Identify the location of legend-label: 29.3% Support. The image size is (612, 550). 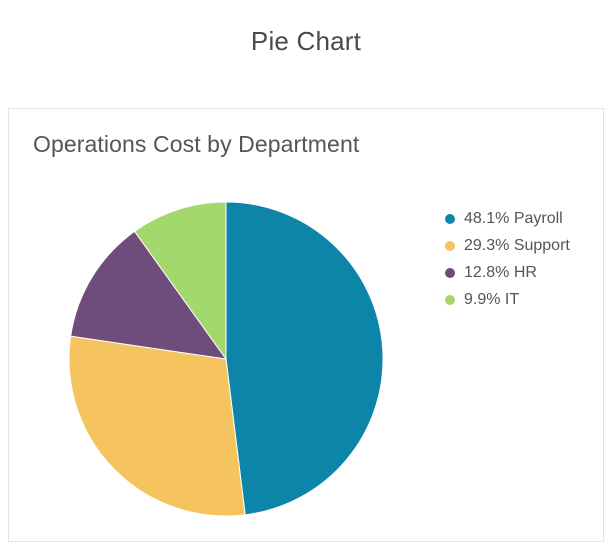
(517, 245).